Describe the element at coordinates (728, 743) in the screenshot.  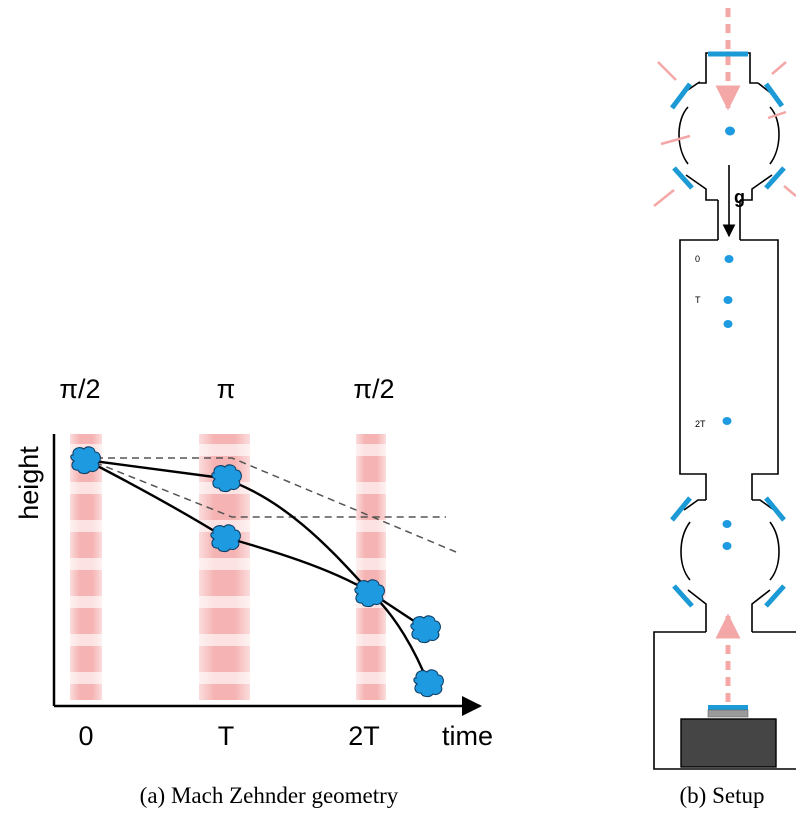
I see `laser-box` at that location.